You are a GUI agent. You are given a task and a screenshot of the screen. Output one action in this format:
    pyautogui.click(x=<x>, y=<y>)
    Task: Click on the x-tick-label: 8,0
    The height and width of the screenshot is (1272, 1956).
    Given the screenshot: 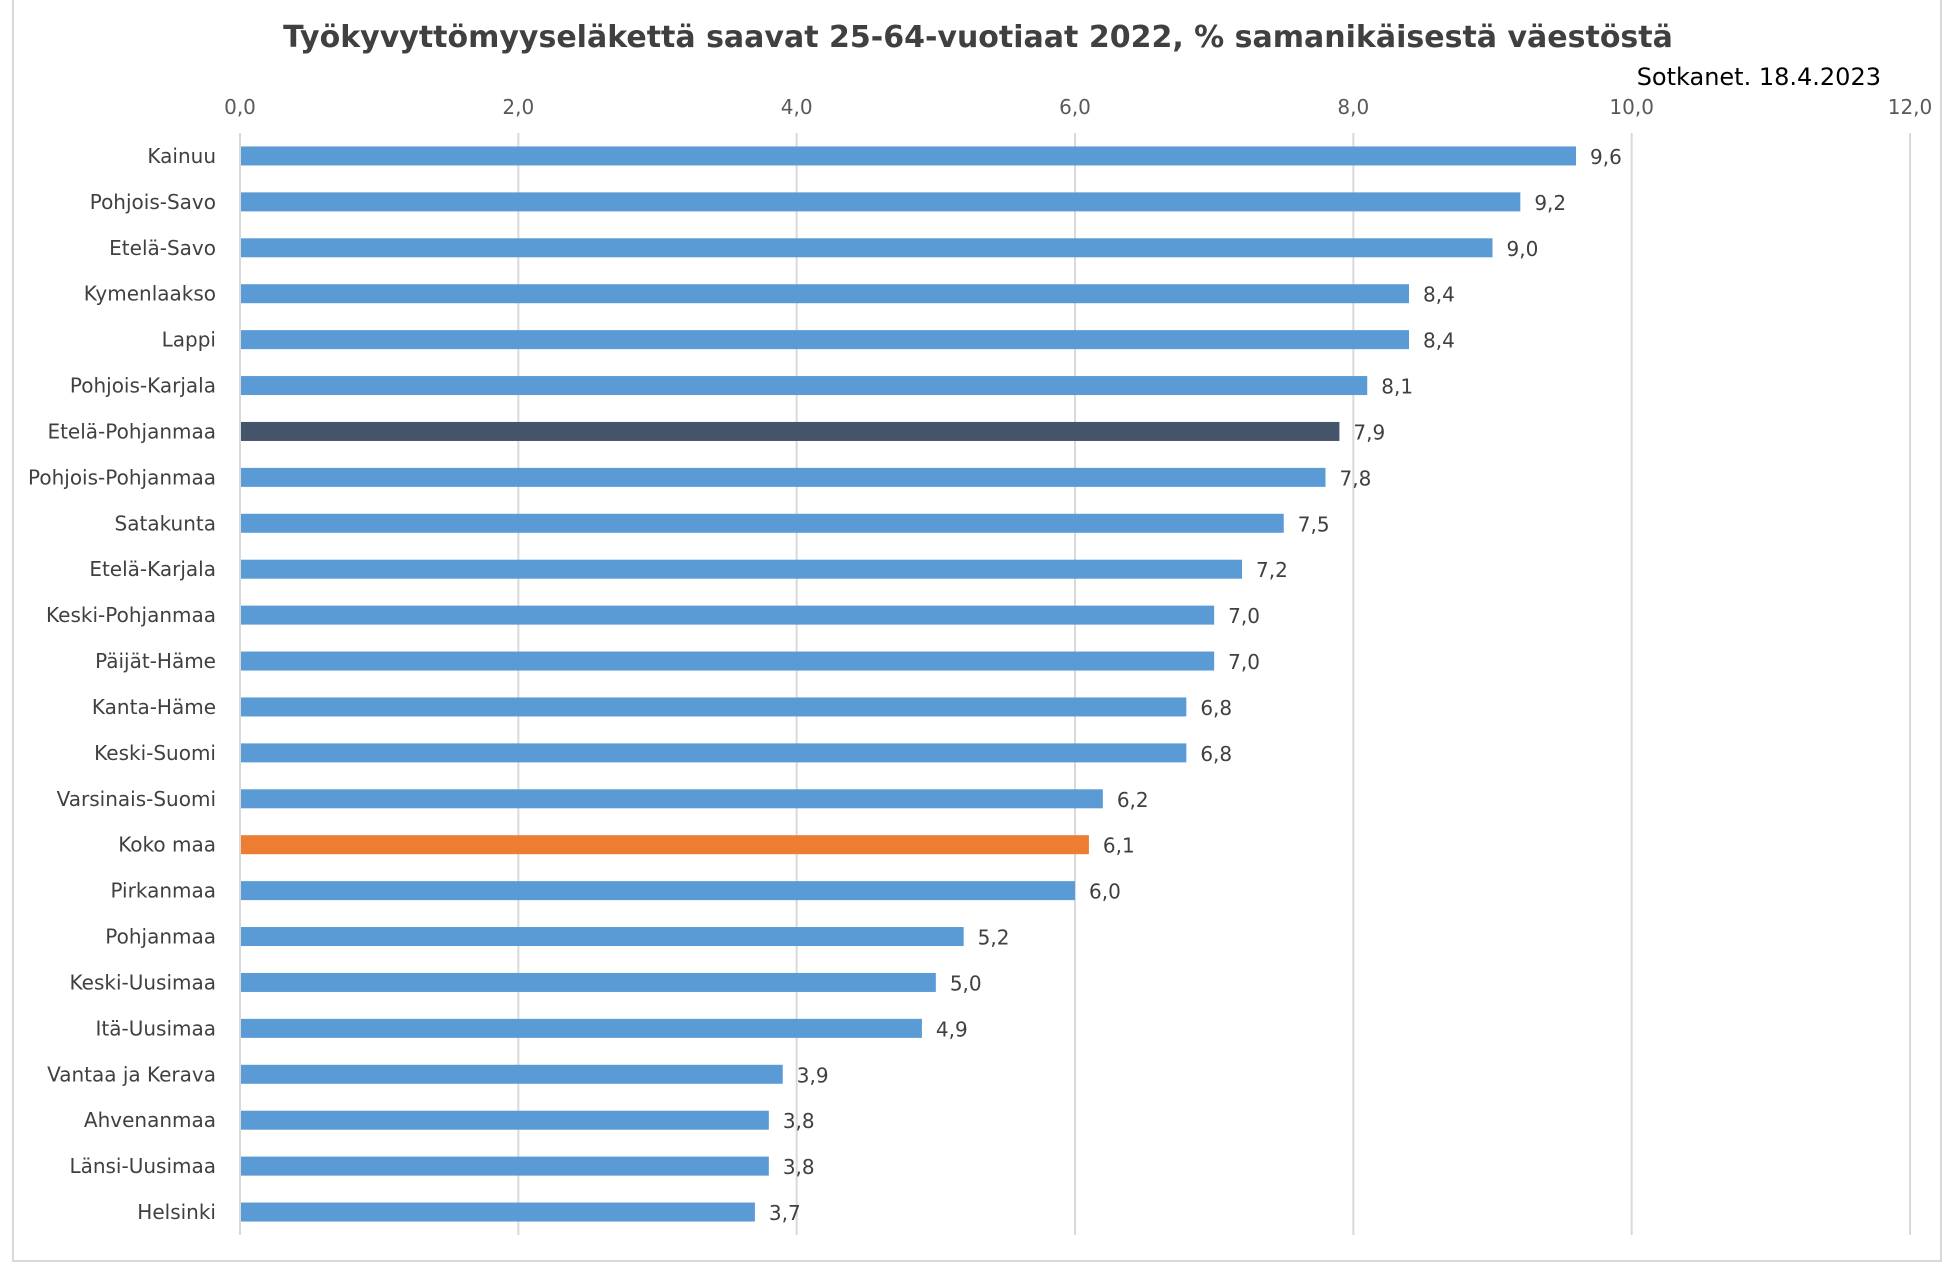 What is the action you would take?
    pyautogui.click(x=1353, y=107)
    